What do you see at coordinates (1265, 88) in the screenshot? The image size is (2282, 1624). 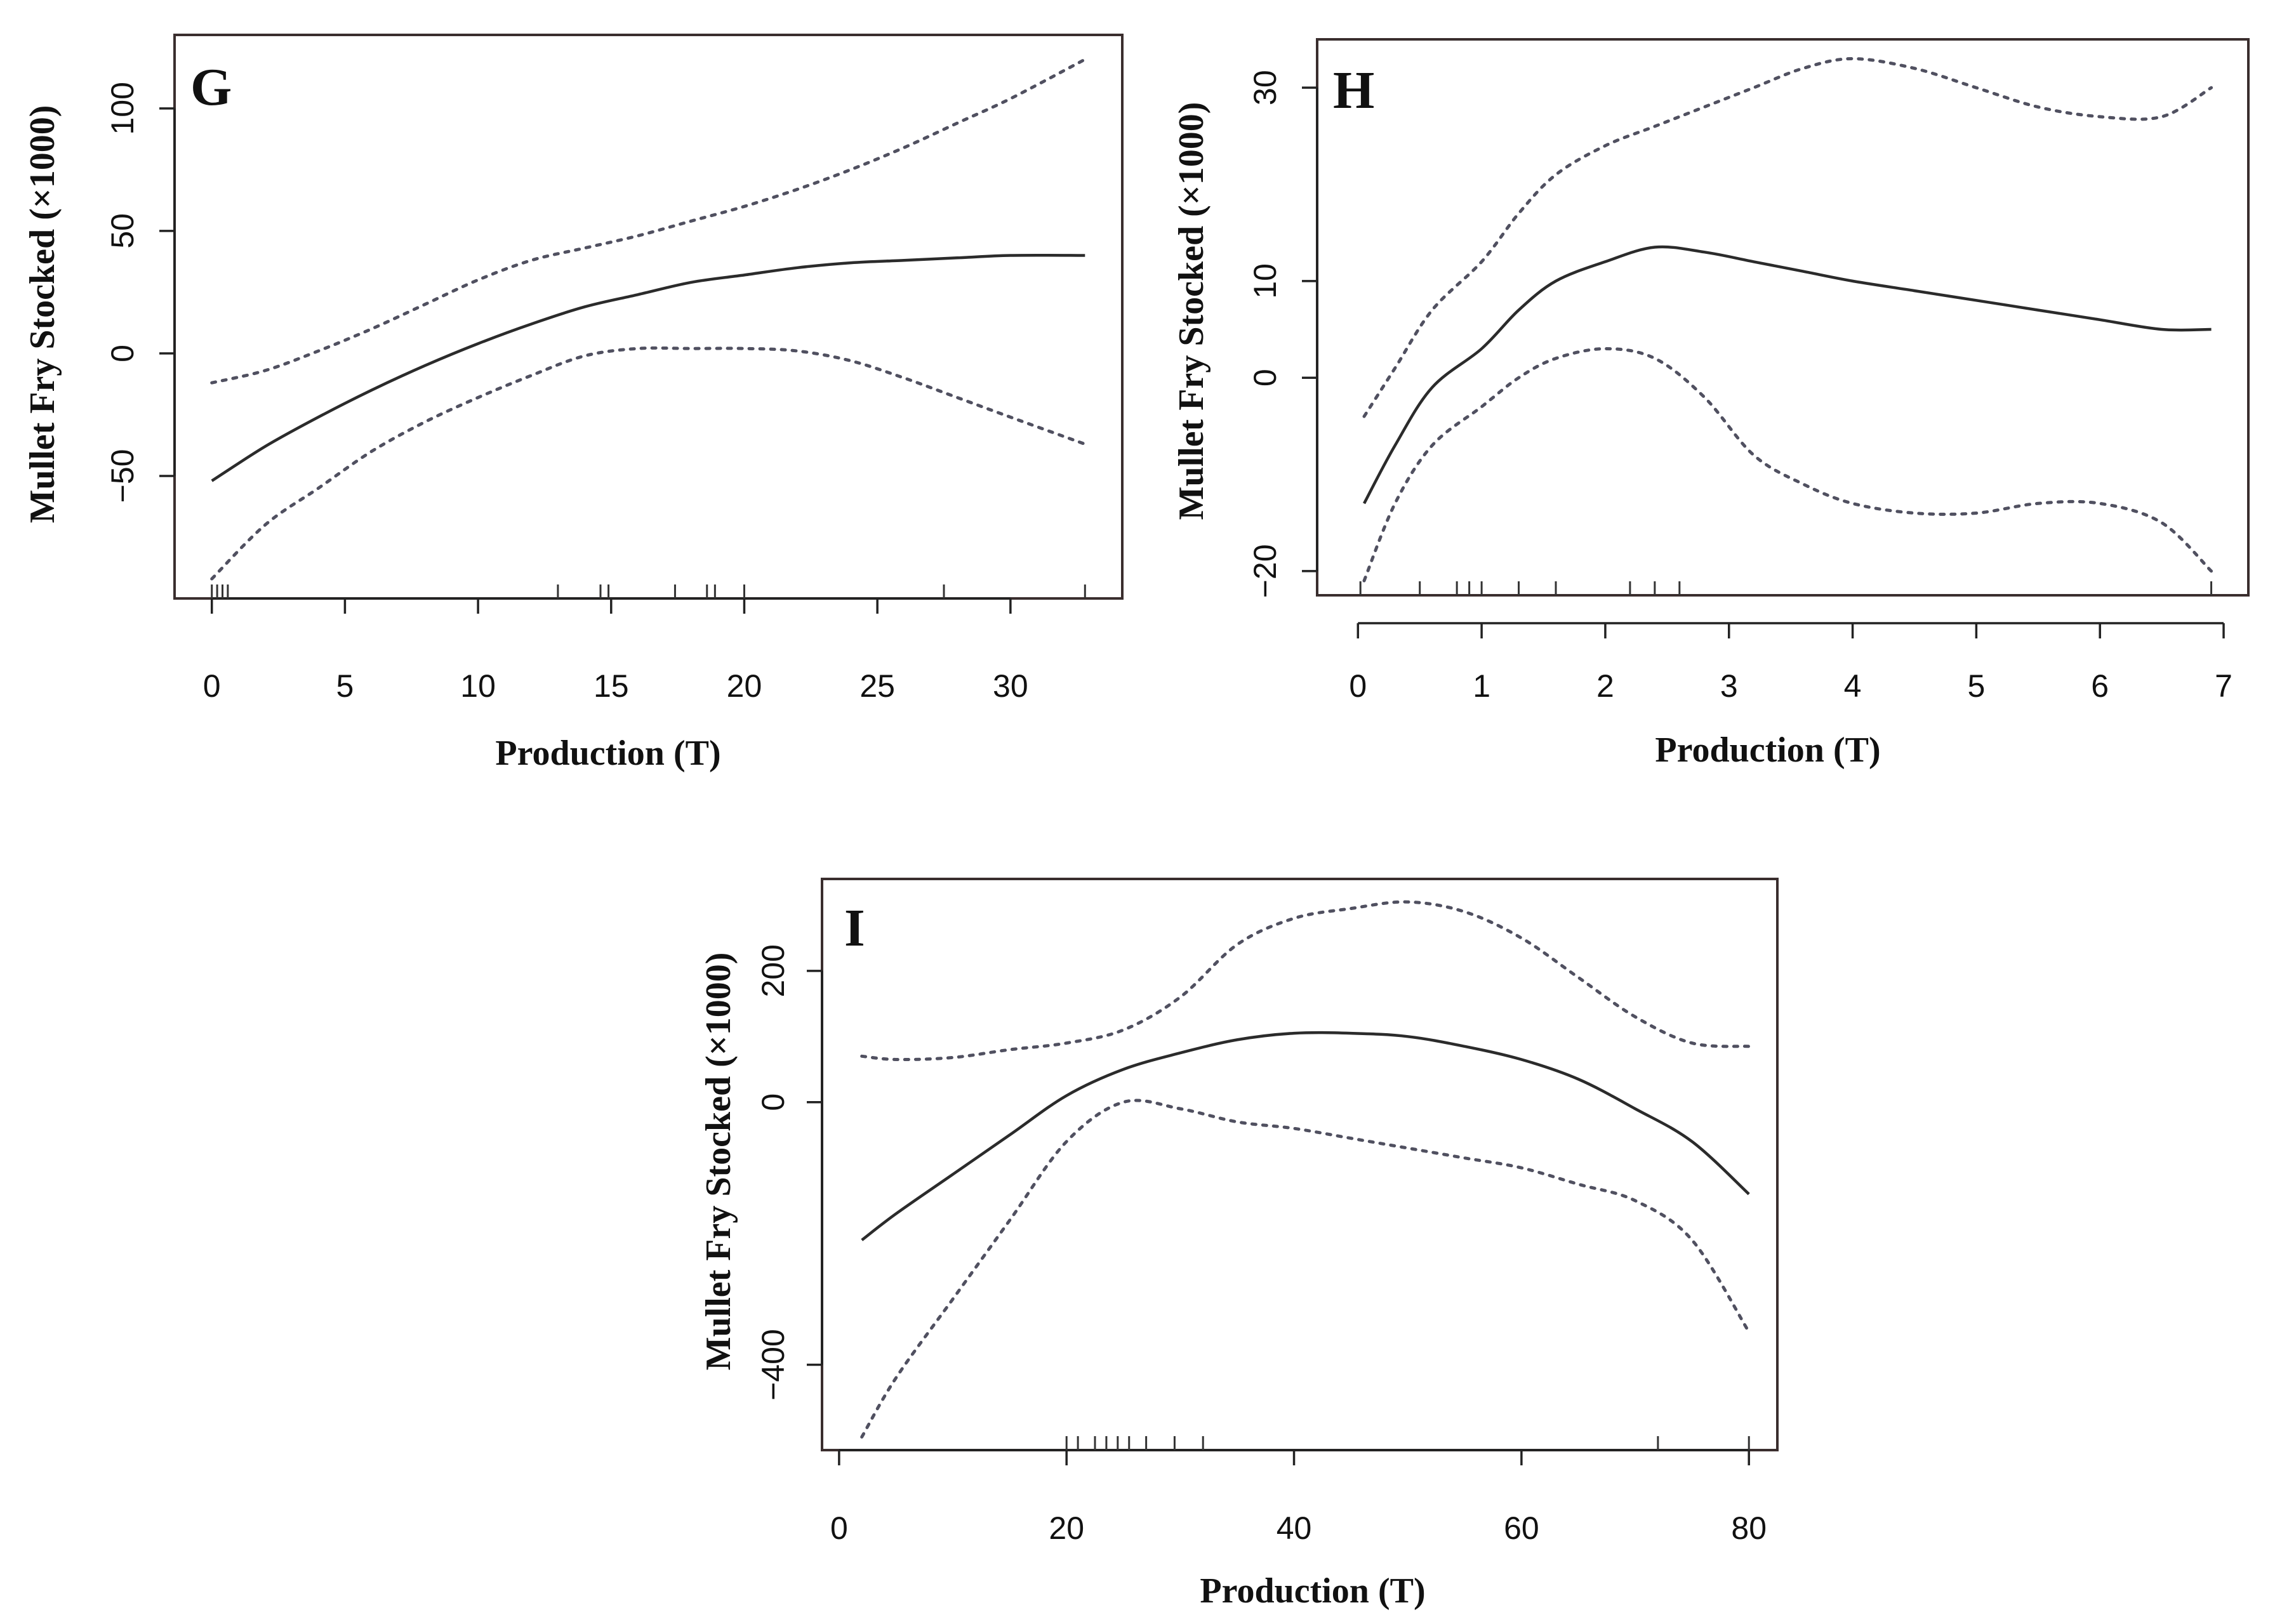 I see `panel-h-y-tick-label: 30` at bounding box center [1265, 88].